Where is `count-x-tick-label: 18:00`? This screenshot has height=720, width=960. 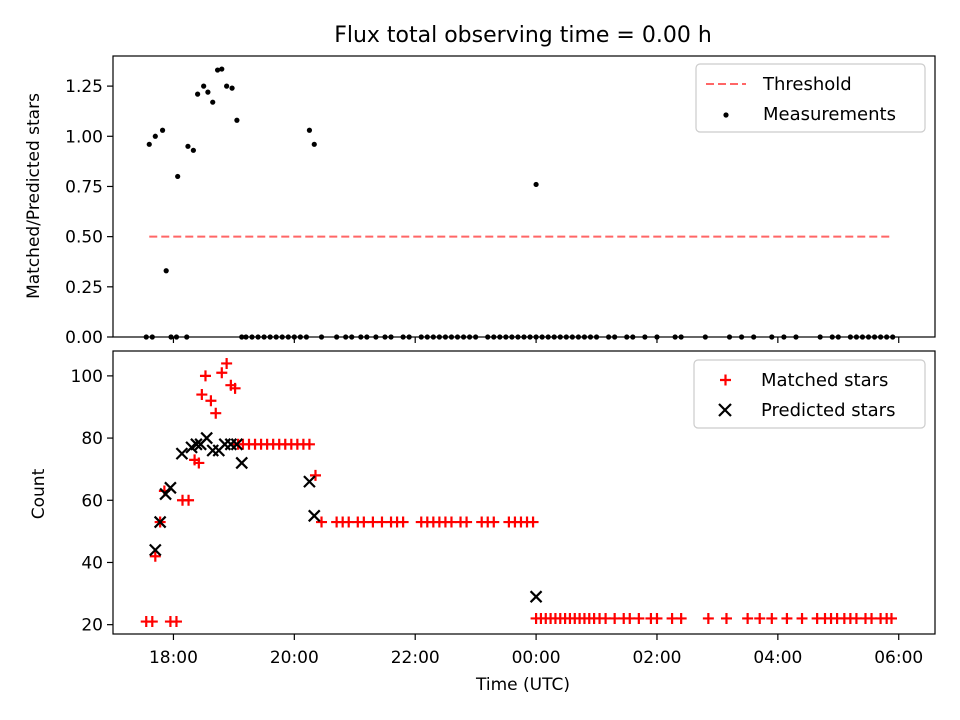 count-x-tick-label: 18:00 is located at coordinates (173, 658).